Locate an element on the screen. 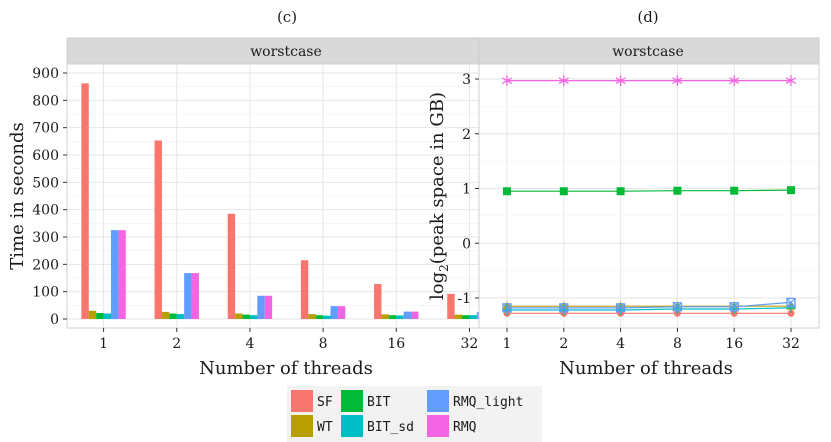 The image size is (831, 442). chart-d-x-tick-label: 2 is located at coordinates (563, 344).